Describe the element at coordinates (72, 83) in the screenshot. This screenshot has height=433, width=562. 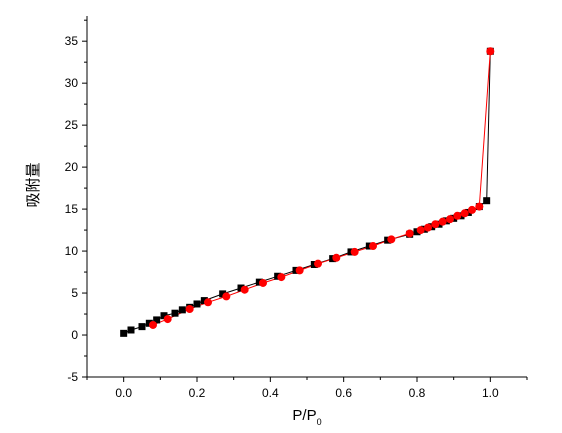
I see `y-tick-label: 30` at that location.